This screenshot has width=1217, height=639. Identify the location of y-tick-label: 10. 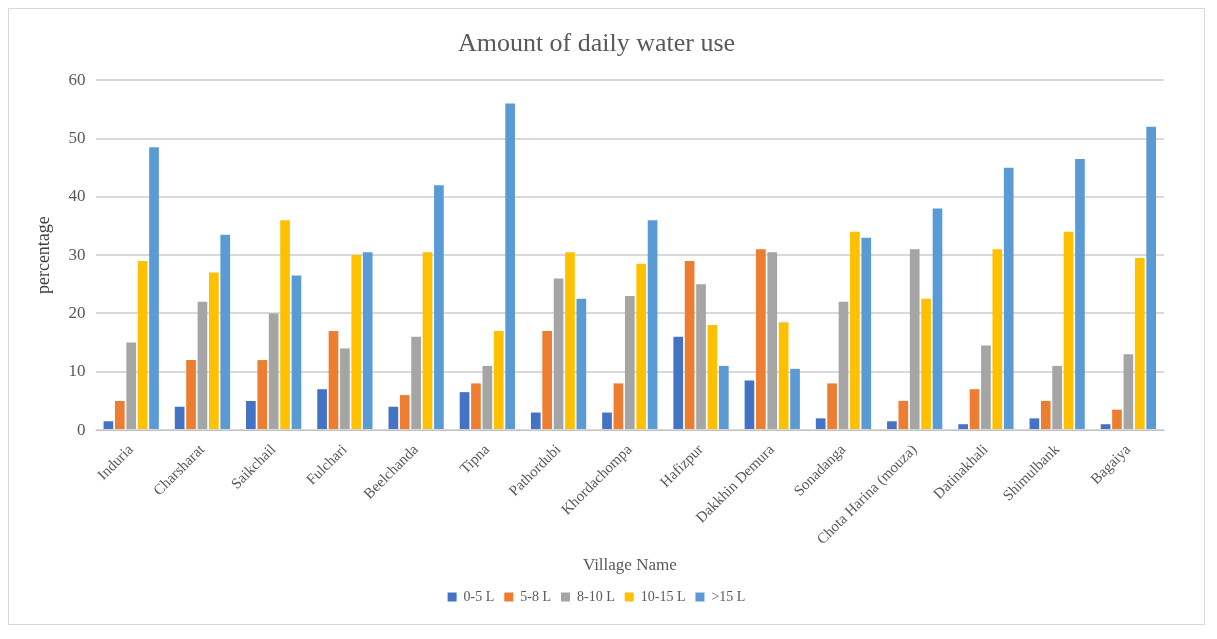
(77, 371).